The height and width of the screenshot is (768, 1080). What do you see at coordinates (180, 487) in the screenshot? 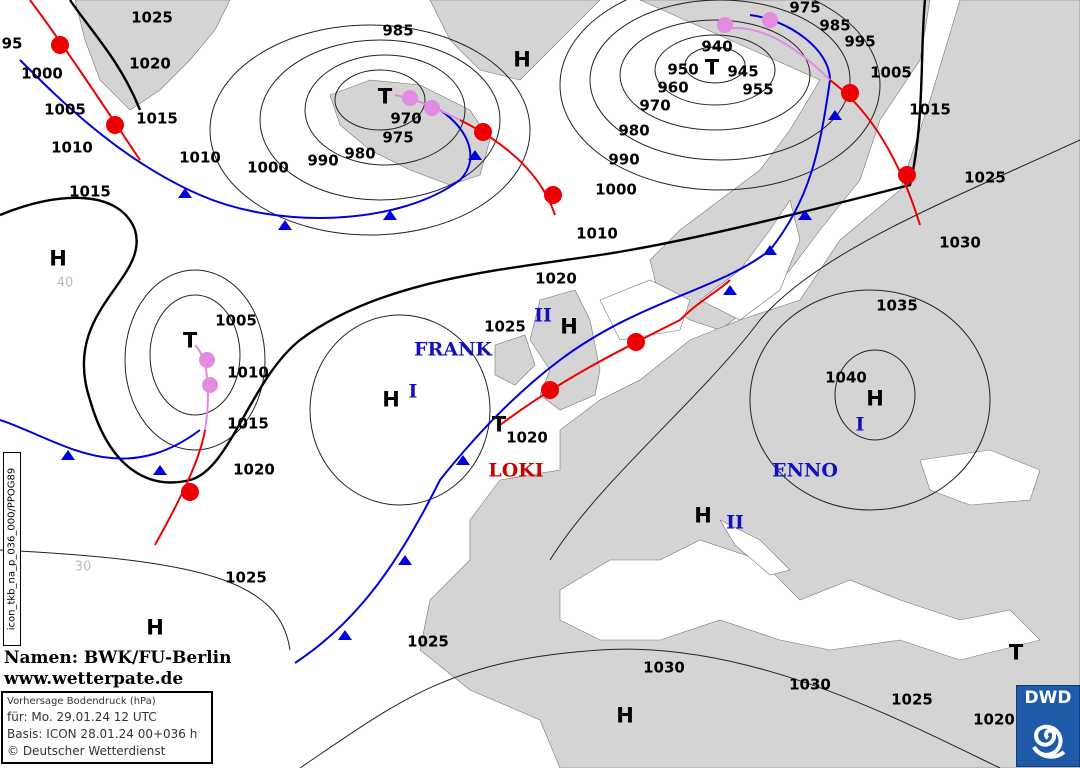
I see `warm-front` at bounding box center [180, 487].